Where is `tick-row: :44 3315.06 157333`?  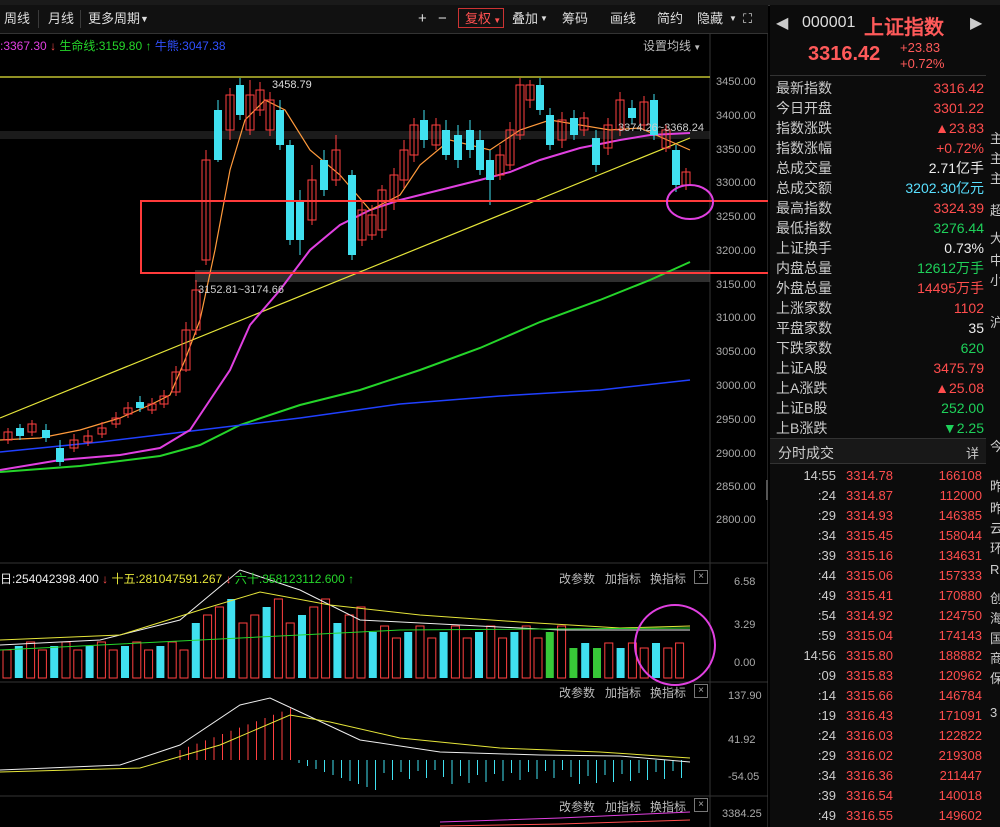 tick-row: :44 3315.06 157333 is located at coordinates (880, 576).